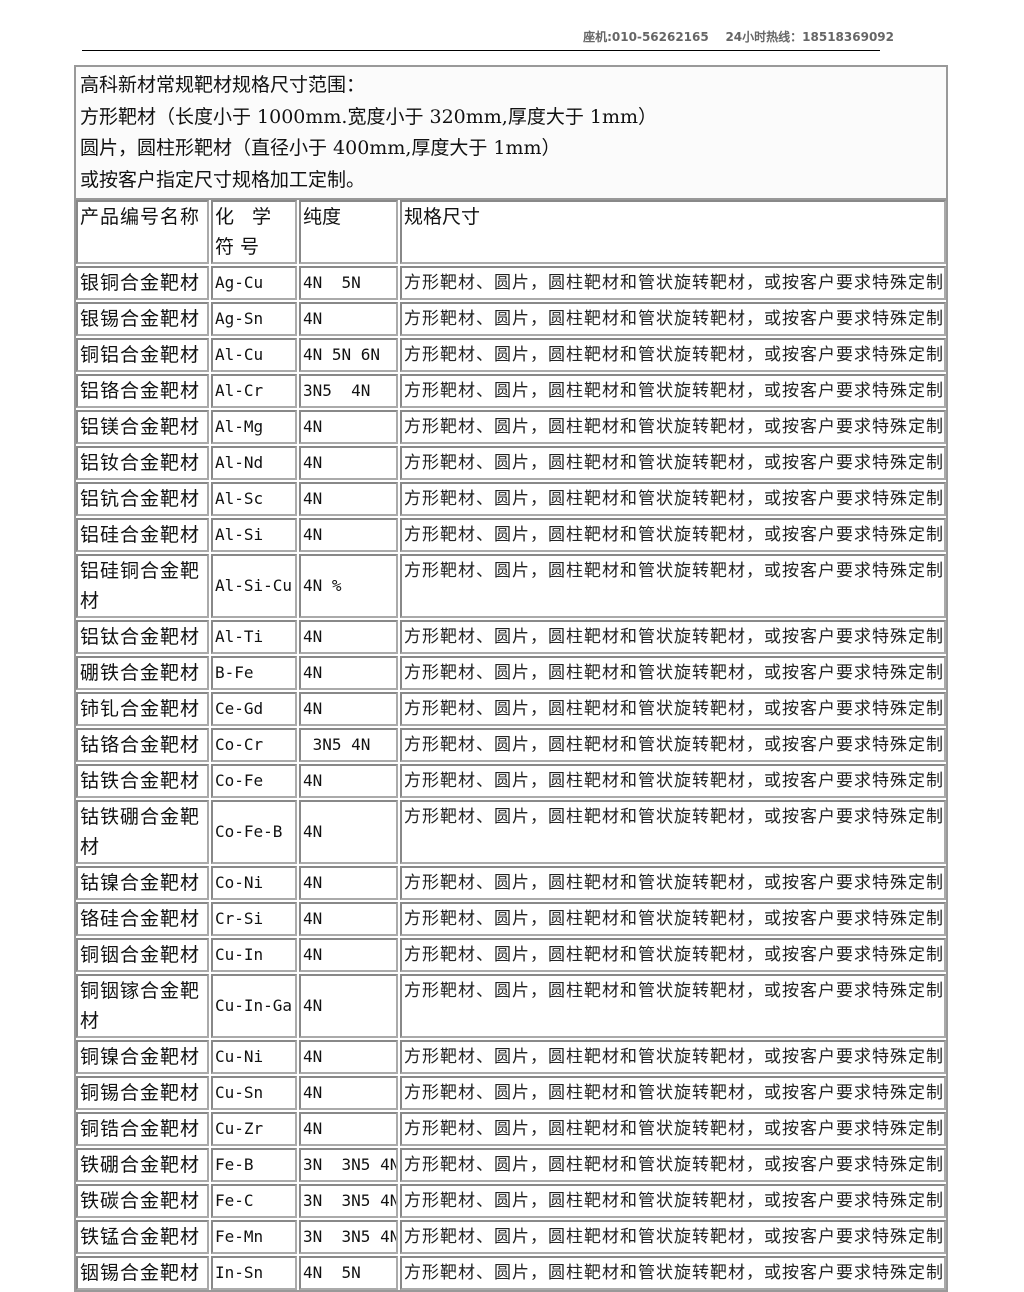 This screenshot has width=1024, height=1292. Describe the element at coordinates (348, 355) in the screenshot. I see `purity: 4N 5N 6N` at that location.